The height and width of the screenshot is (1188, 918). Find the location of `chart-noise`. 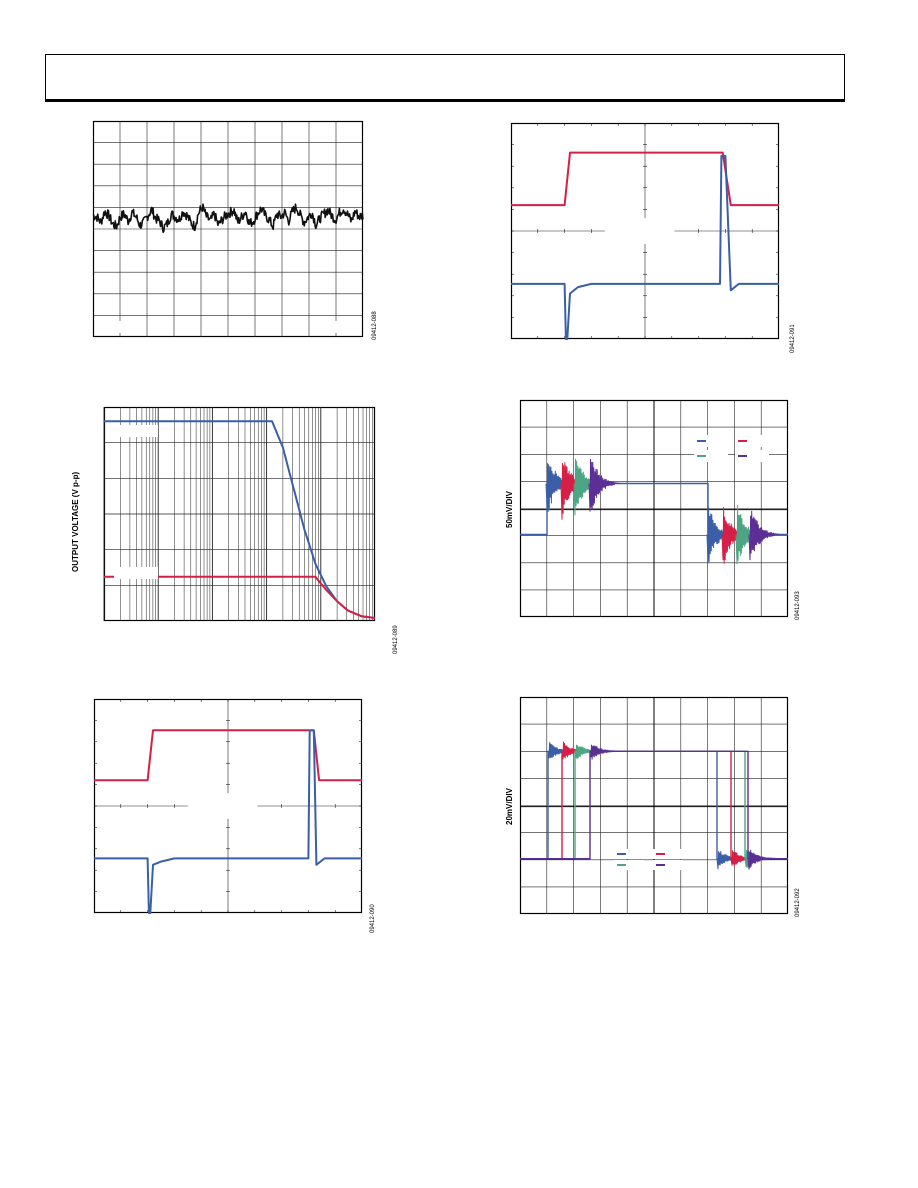

chart-noise is located at coordinates (228, 229).